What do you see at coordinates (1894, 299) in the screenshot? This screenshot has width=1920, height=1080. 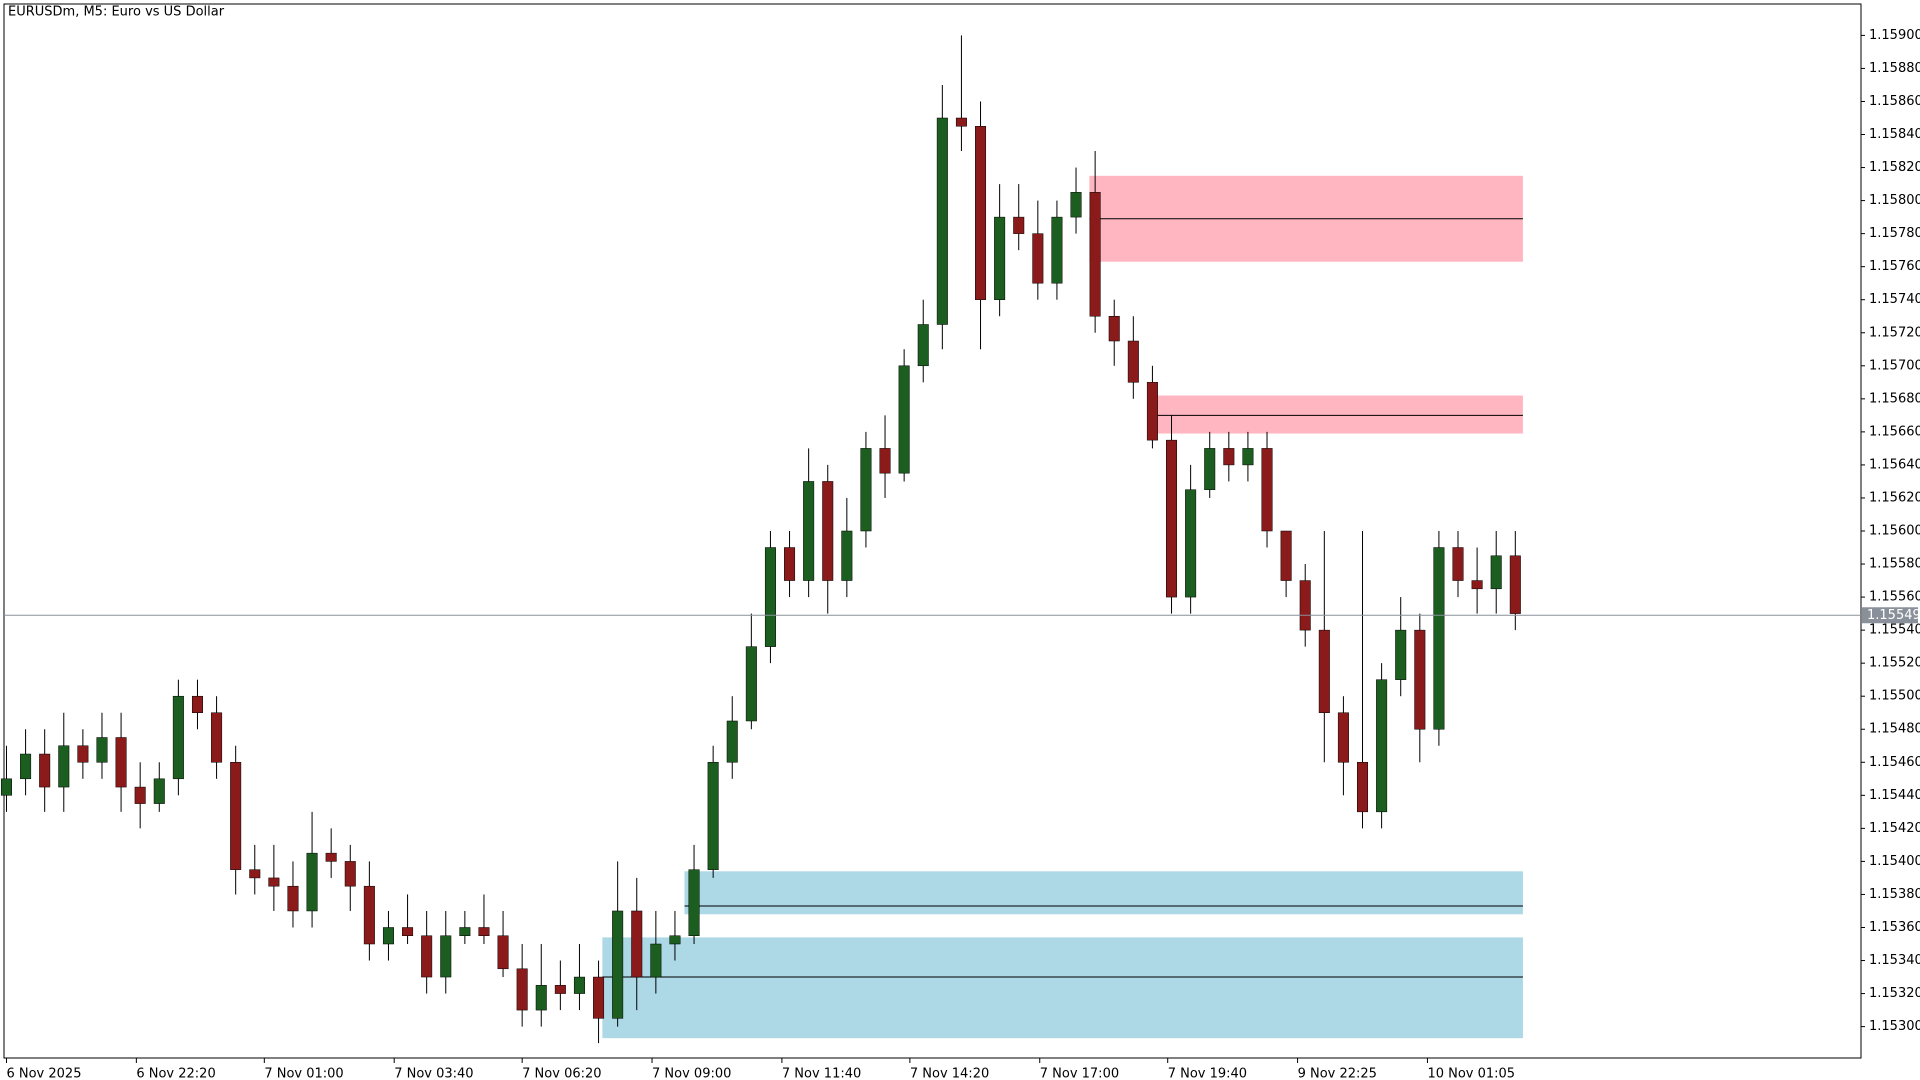 I see `y-tick-label: 1.15740` at bounding box center [1894, 299].